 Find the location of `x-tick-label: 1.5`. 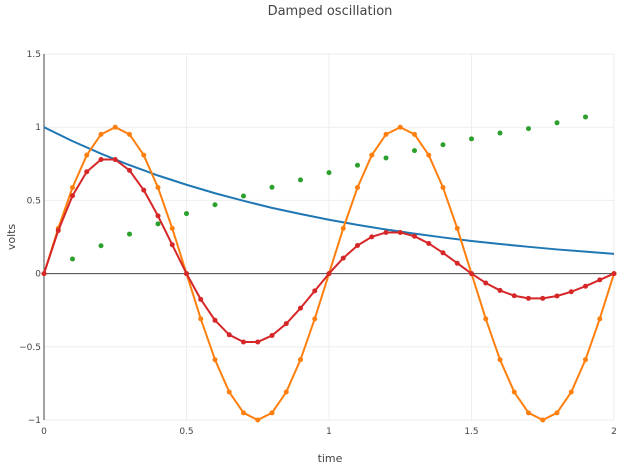

x-tick-label: 1.5 is located at coordinates (471, 432).